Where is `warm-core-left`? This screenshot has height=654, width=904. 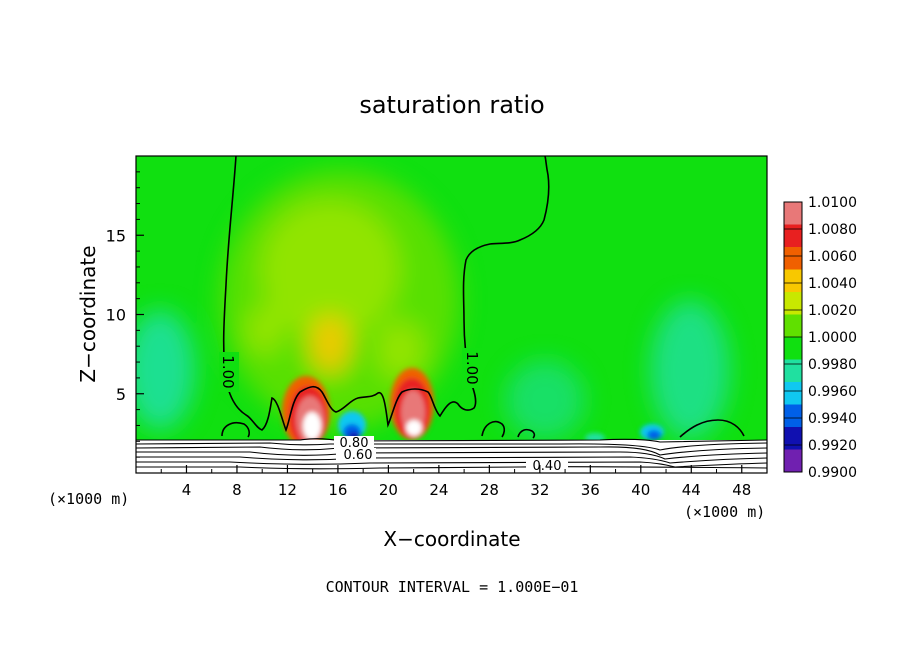
warm-core-left is located at coordinates (306, 412).